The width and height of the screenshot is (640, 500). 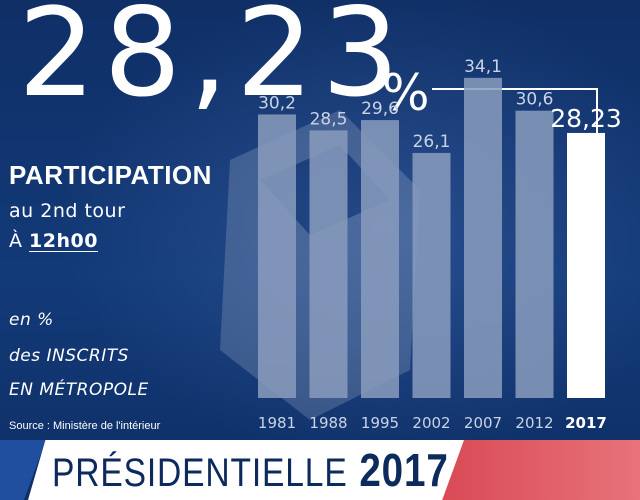 What do you see at coordinates (31, 320) in the screenshot?
I see `unit-line-1: en %` at bounding box center [31, 320].